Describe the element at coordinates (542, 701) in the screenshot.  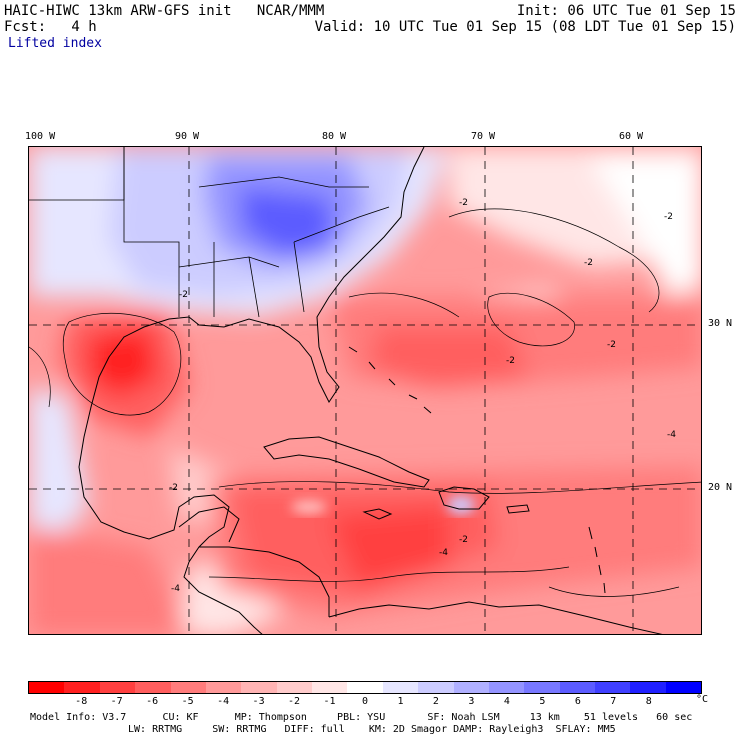
I see `colorbar-tick-label: 5` at that location.